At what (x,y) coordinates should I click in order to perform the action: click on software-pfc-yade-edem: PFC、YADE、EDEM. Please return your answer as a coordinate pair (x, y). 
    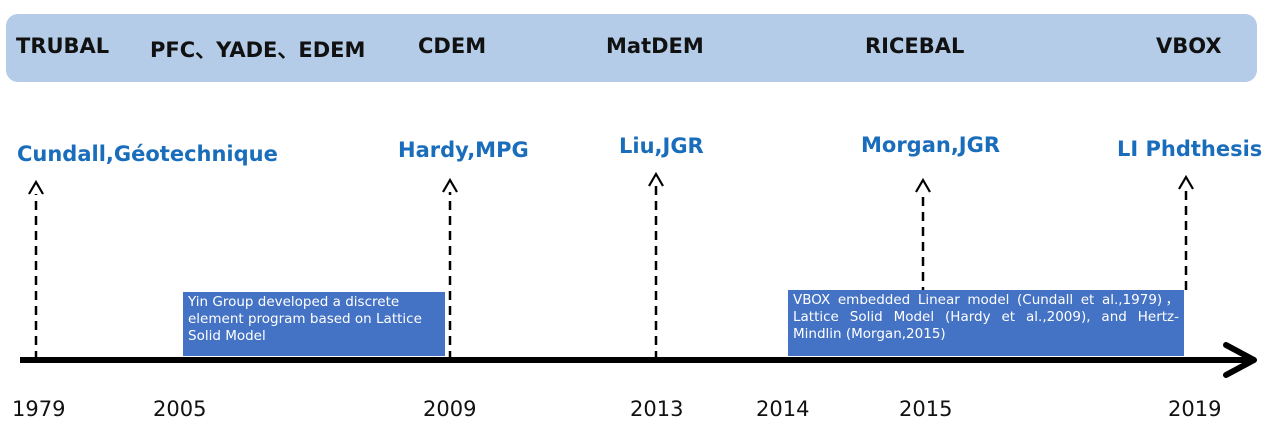
    Looking at the image, I should click on (258, 50).